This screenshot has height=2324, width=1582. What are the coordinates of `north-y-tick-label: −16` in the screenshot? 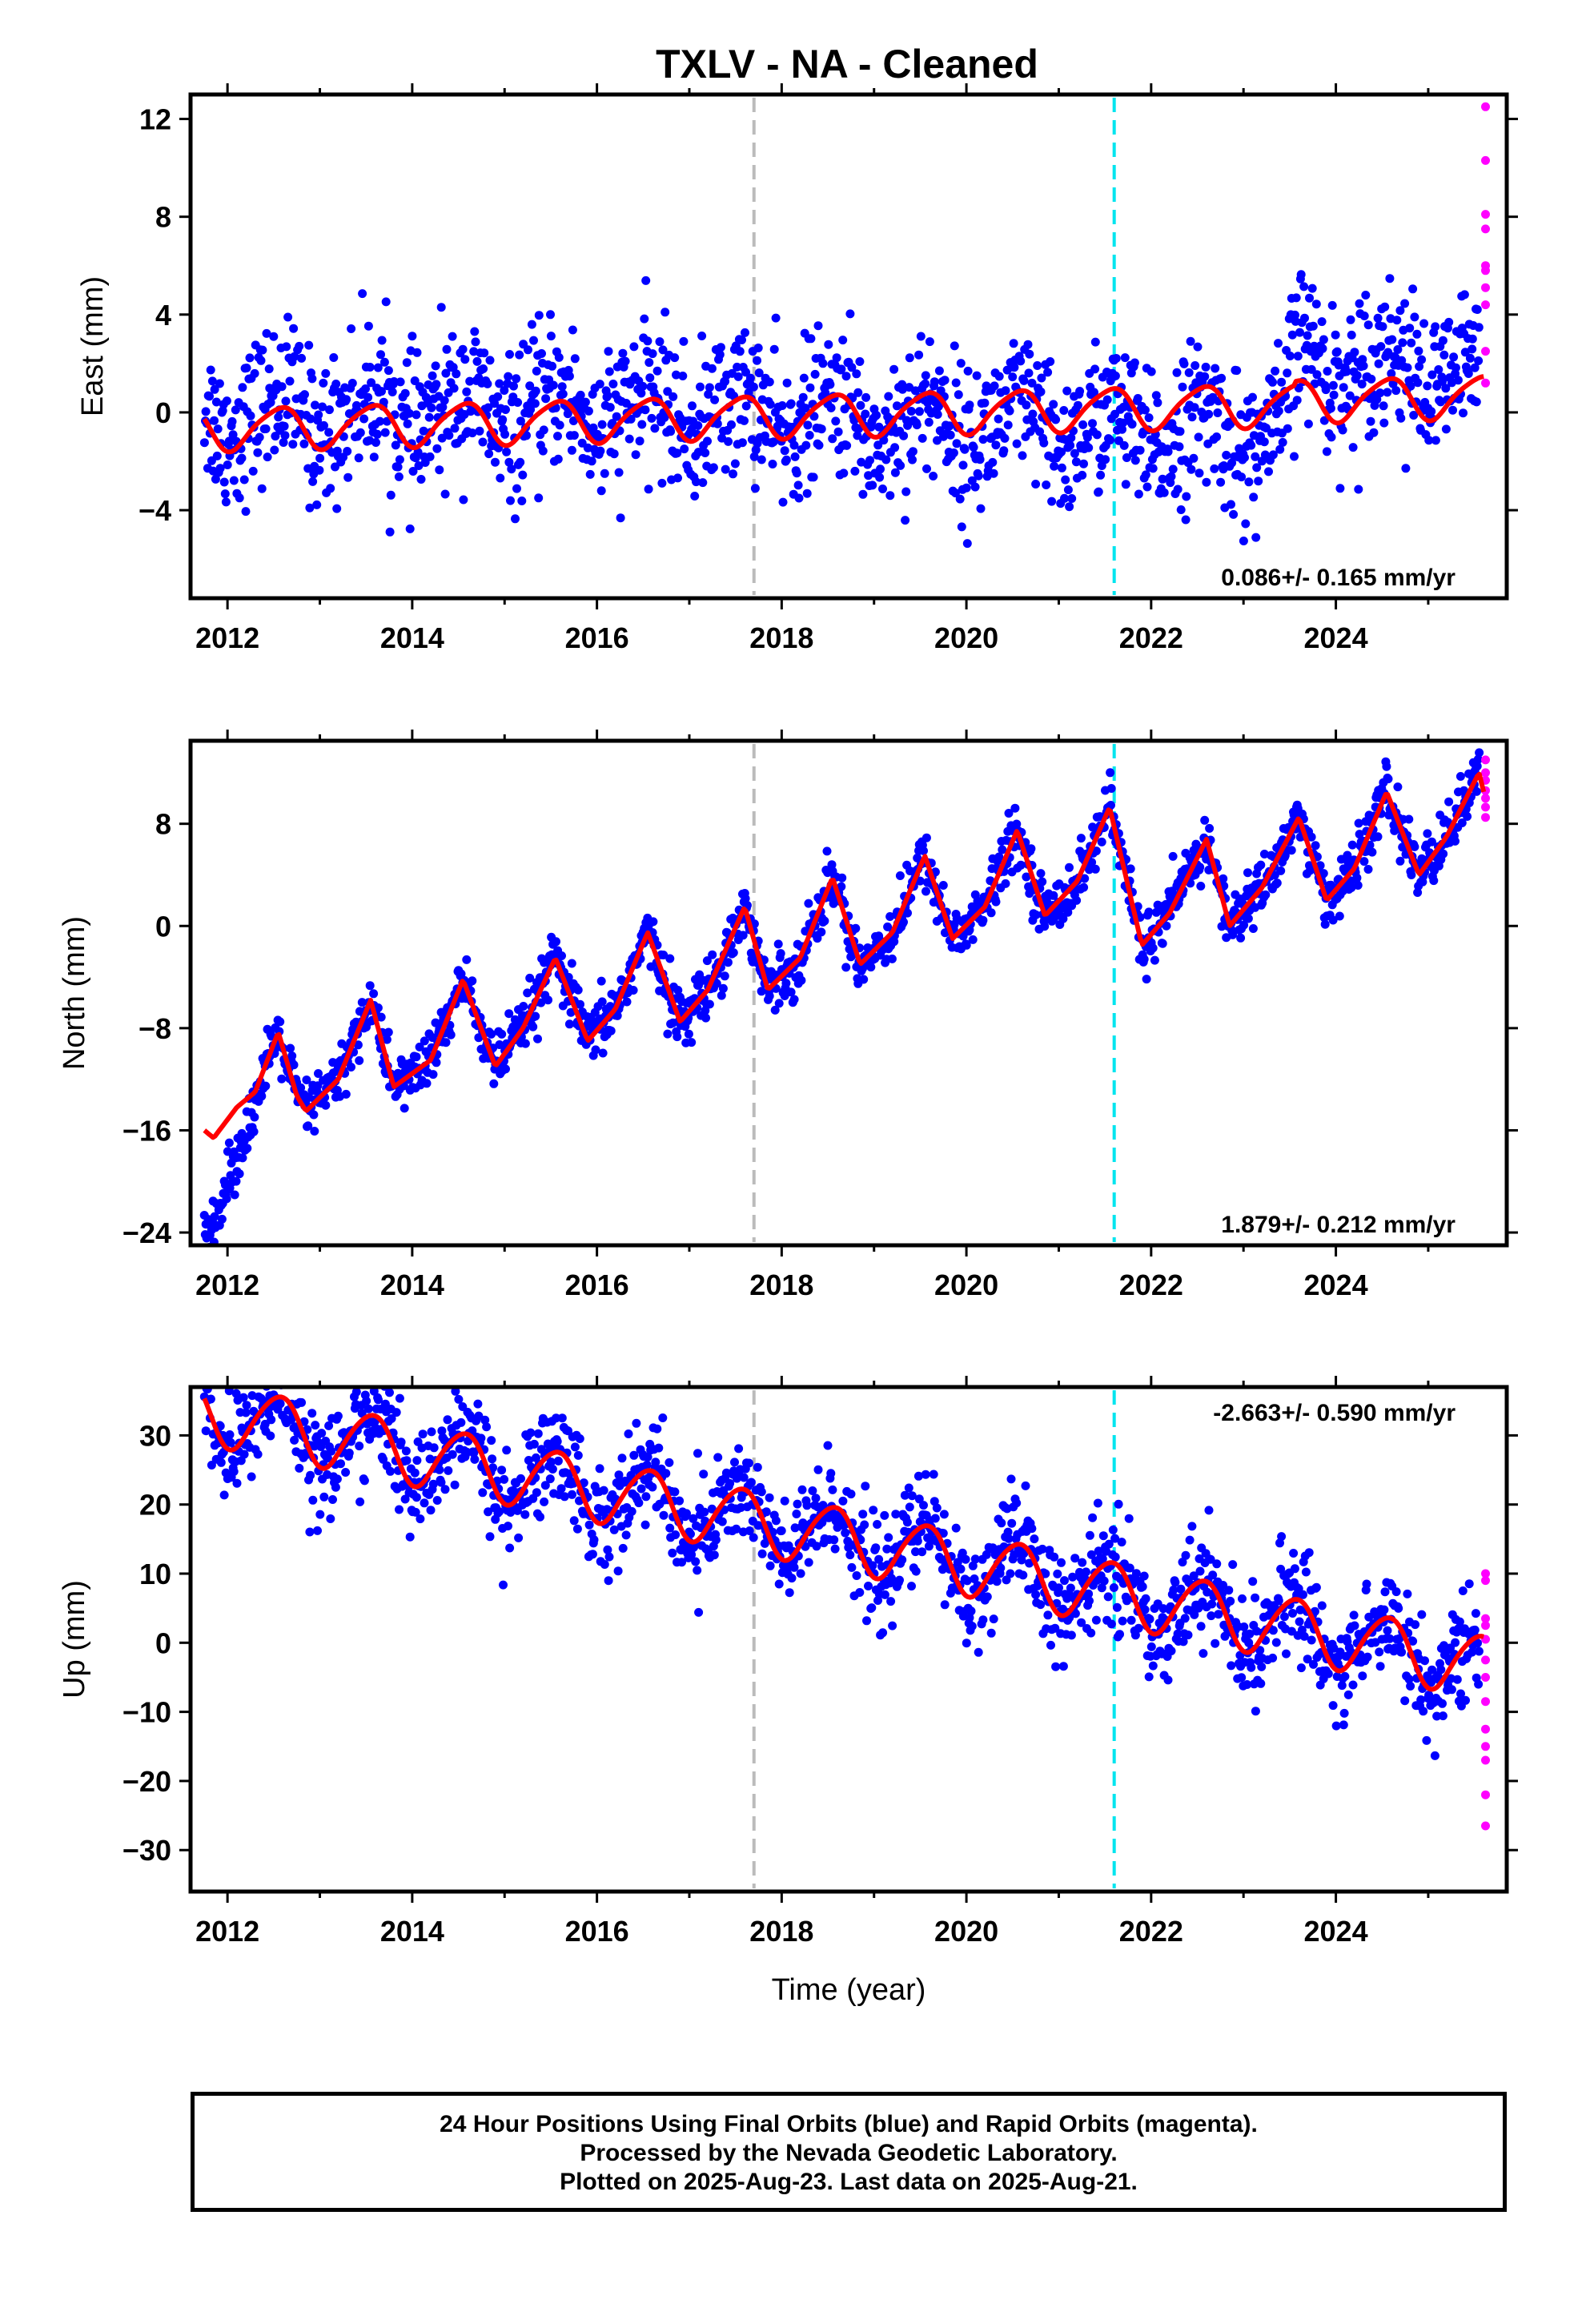 It's located at (146, 1130).